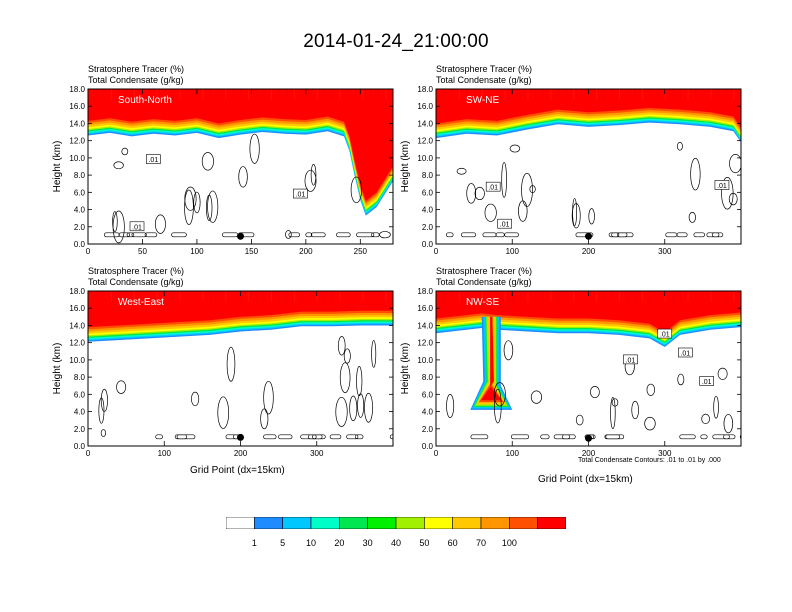 The height and width of the screenshot is (612, 792). I want to click on colorbar-label: 70, so click(480, 543).